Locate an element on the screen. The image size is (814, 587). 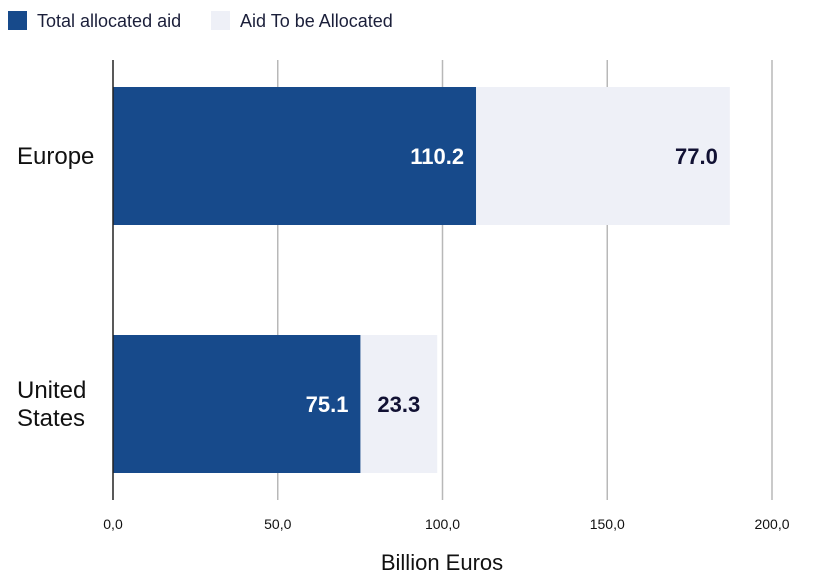
data-label: 77.0 is located at coordinates (696, 156).